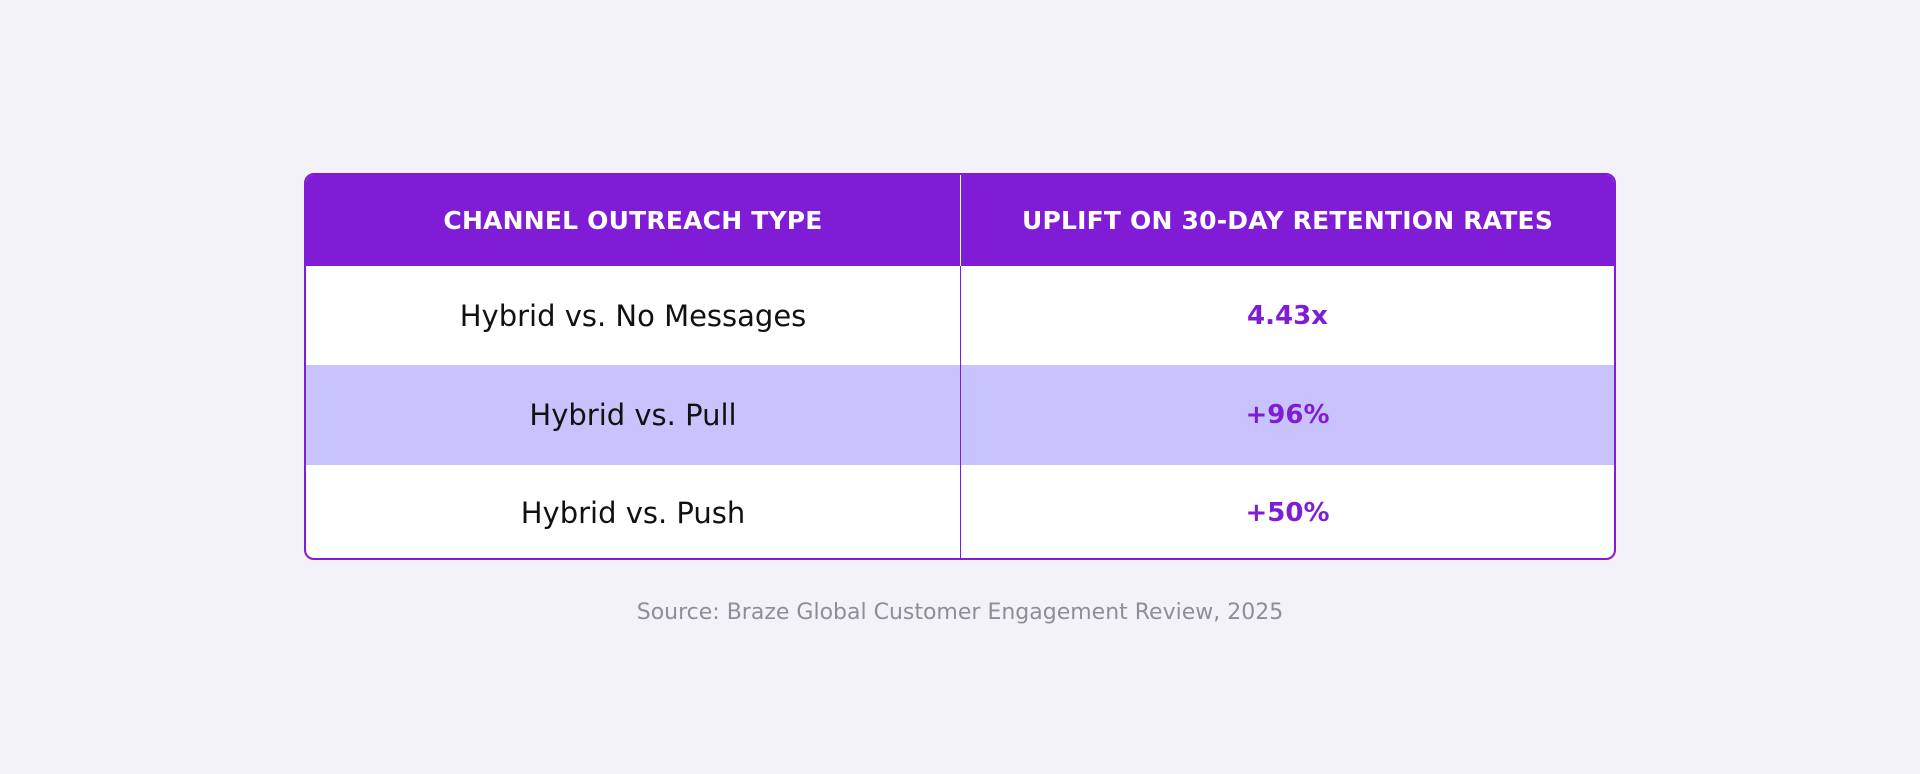  Describe the element at coordinates (633, 415) in the screenshot. I see `channel-cell: Hybrid vs. Pull` at that location.